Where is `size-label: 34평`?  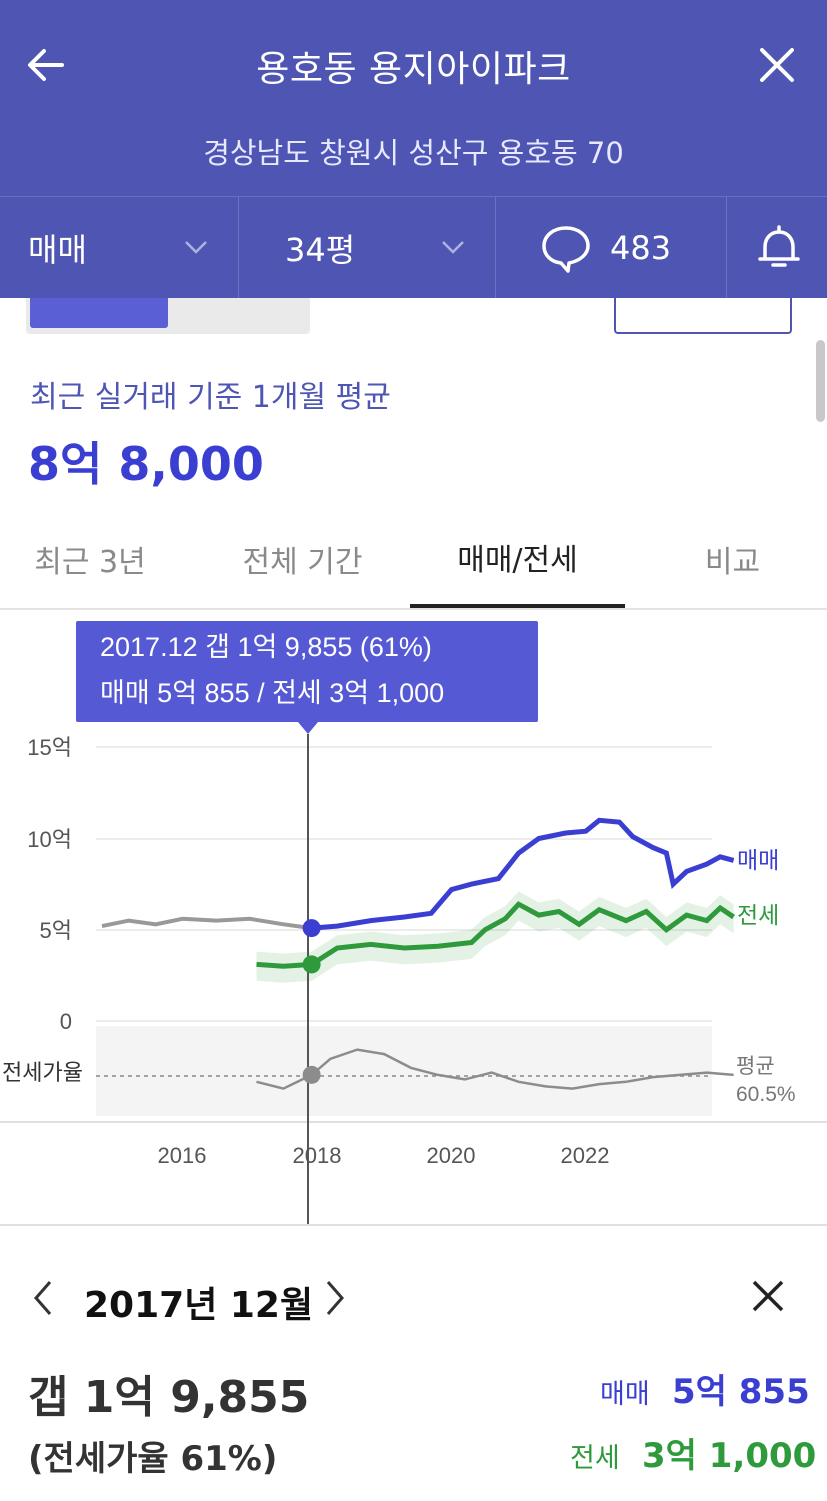
size-label: 34평 is located at coordinates (320, 250).